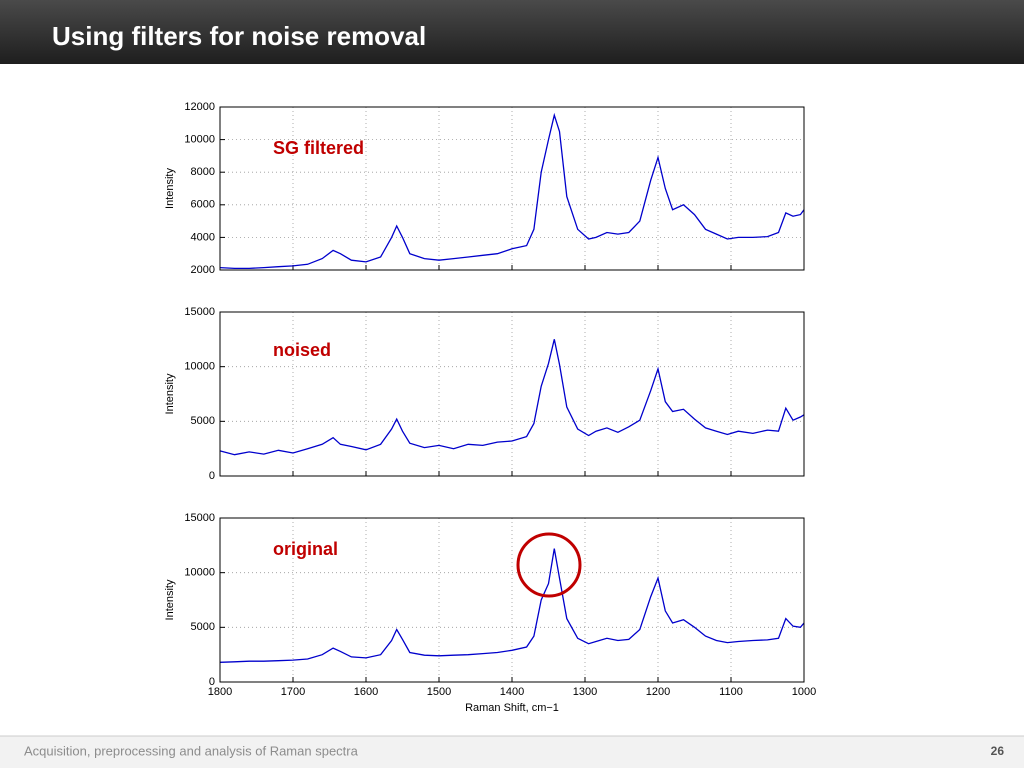 This screenshot has width=1024, height=773. I want to click on footer-bar, so click(512, 752).